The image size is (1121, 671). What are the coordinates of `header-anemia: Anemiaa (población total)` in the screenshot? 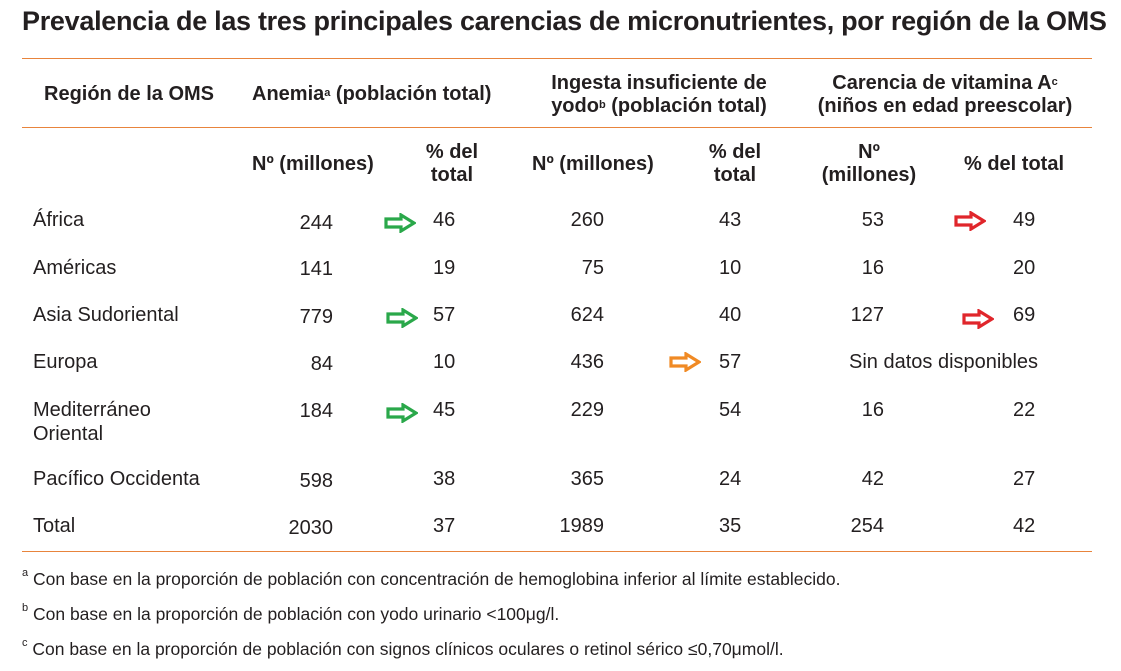 It's located at (371, 94).